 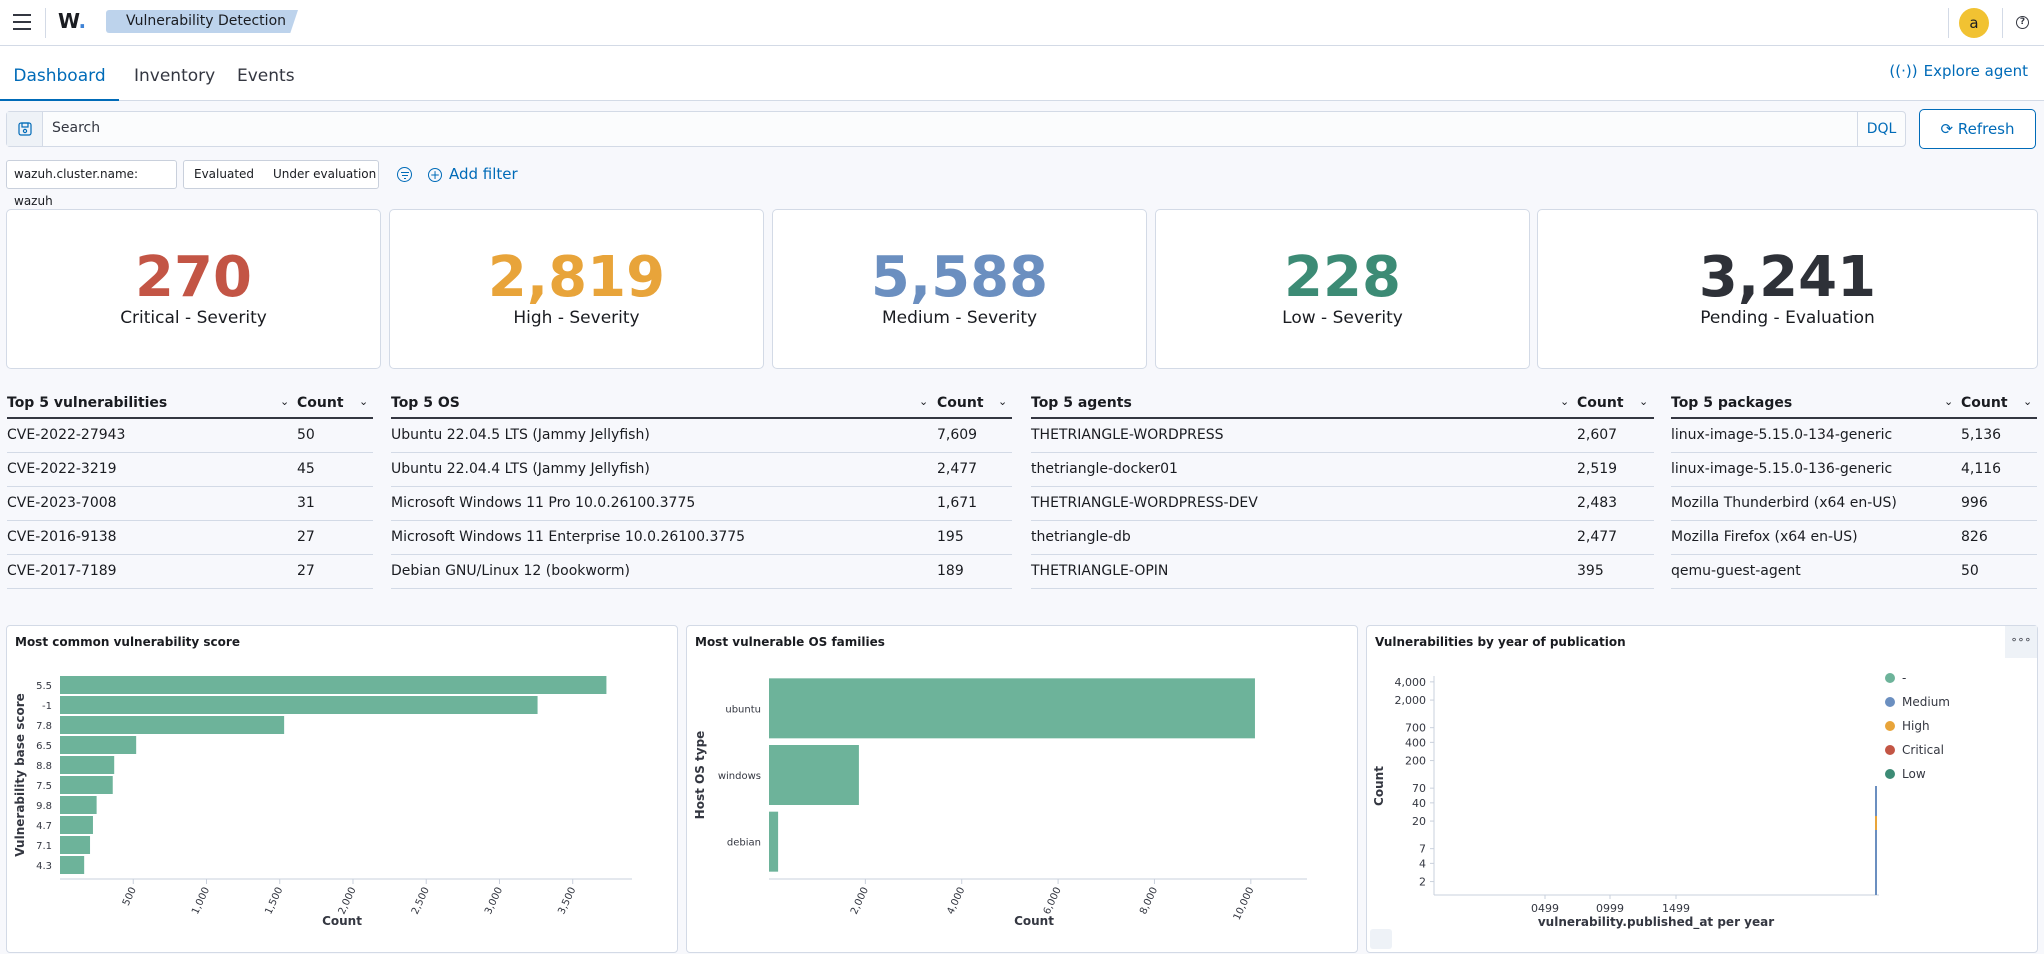 I want to click on table-row: CVE-2022-27943 50, so click(x=190, y=436).